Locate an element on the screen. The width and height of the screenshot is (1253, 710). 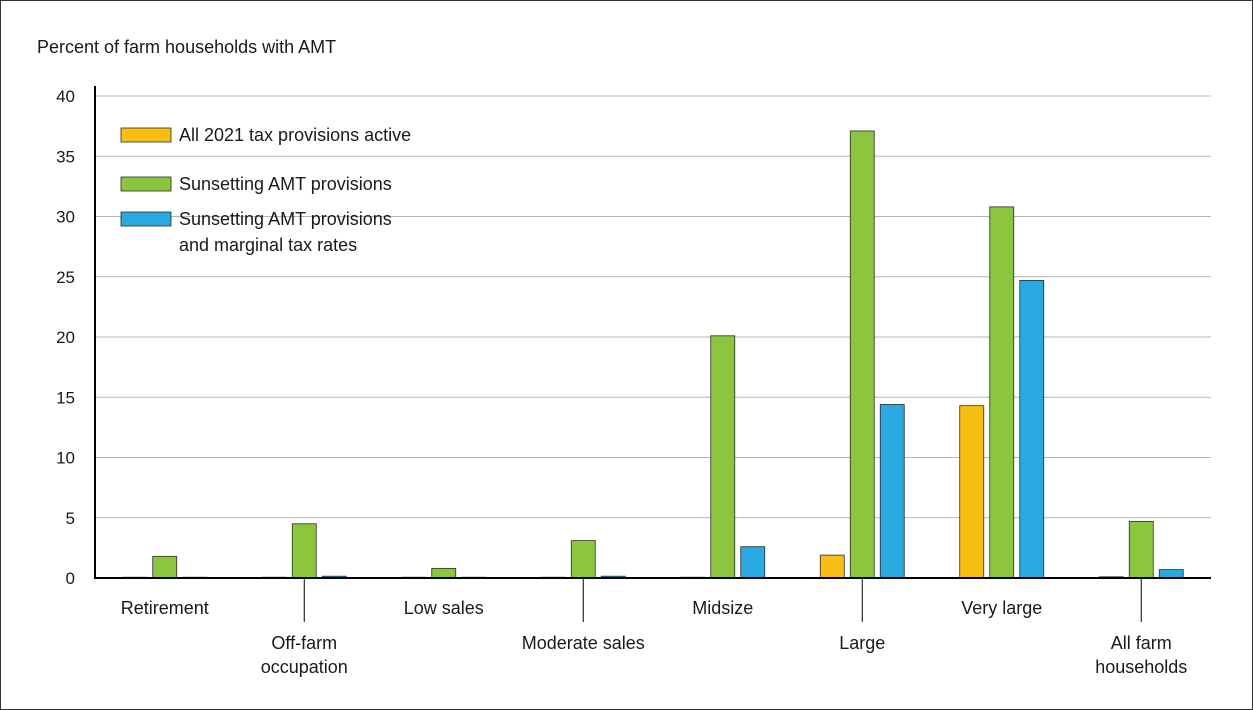
category-label: Large is located at coordinates (862, 643).